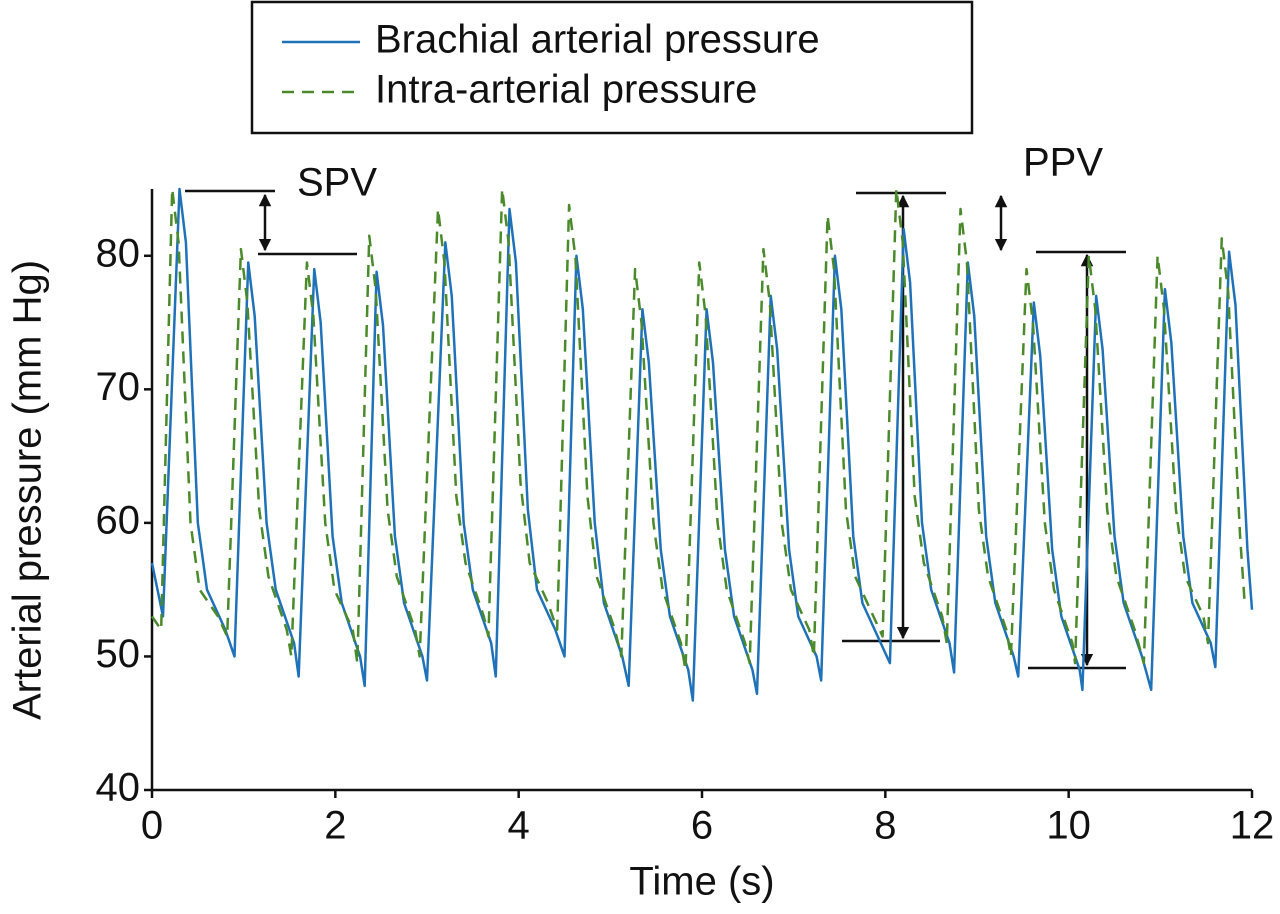 This screenshot has height=914, width=1280. Describe the element at coordinates (152, 826) in the screenshot. I see `x-tick-label: 0` at that location.